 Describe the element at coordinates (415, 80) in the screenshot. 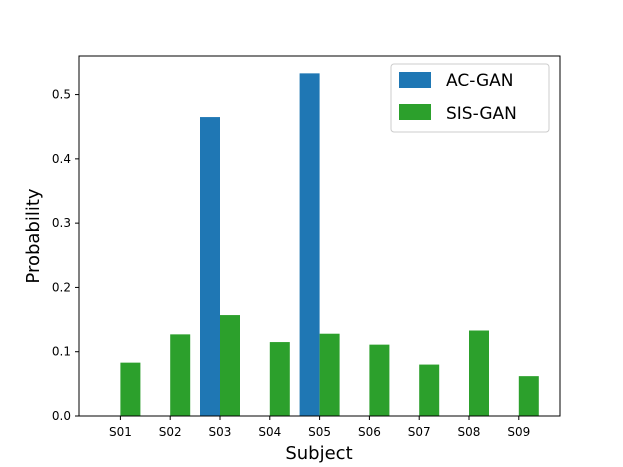

I see `legend-swatch-ac-gan` at that location.